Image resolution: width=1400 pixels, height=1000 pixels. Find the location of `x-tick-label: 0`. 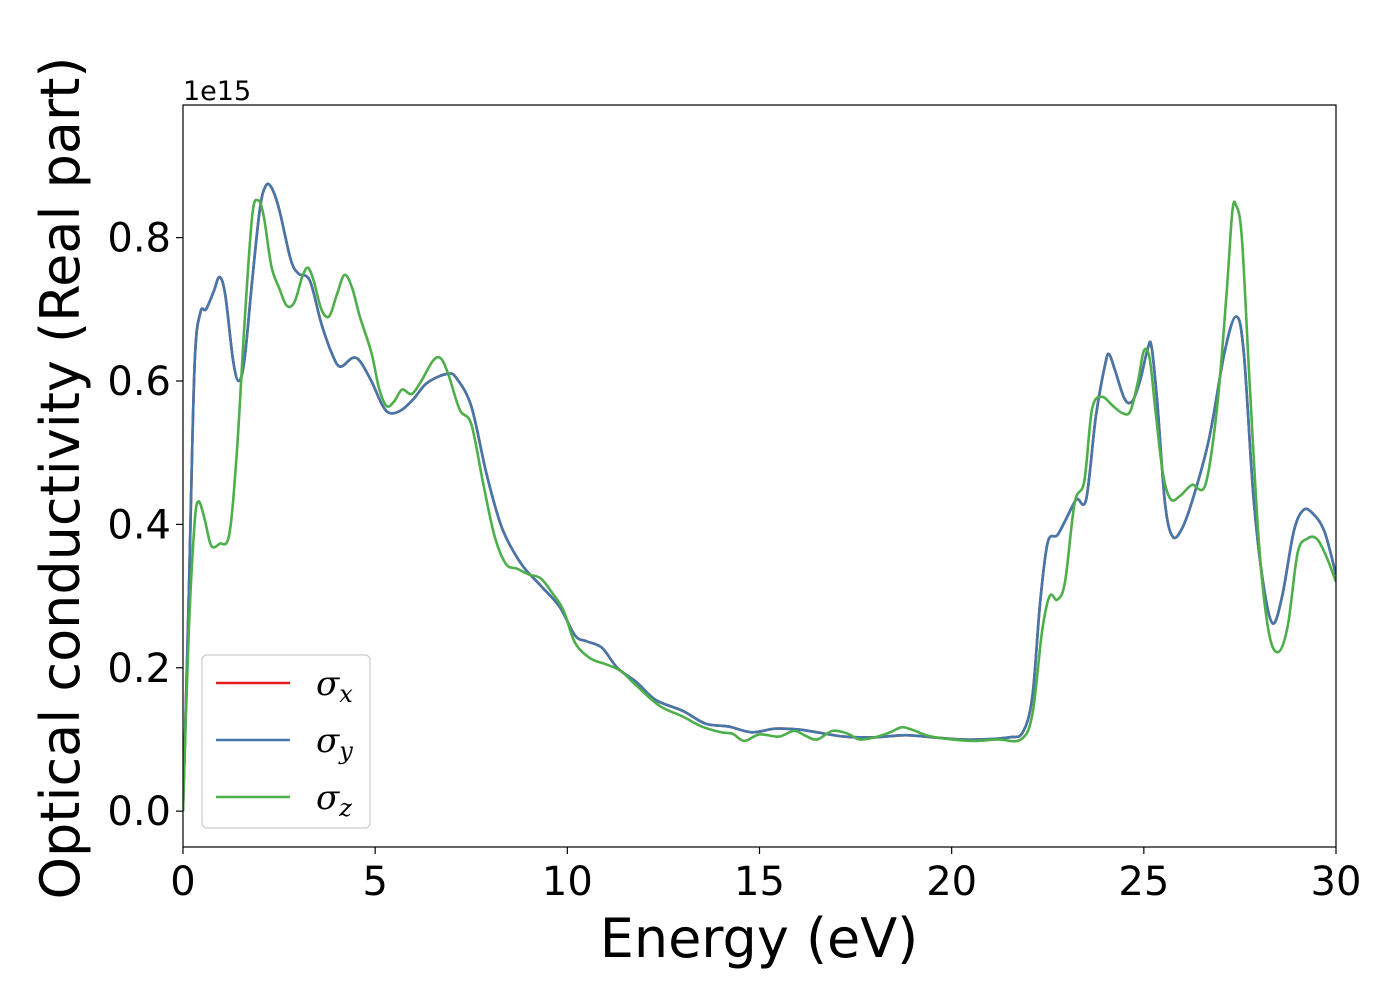

x-tick-label: 0 is located at coordinates (182, 882).